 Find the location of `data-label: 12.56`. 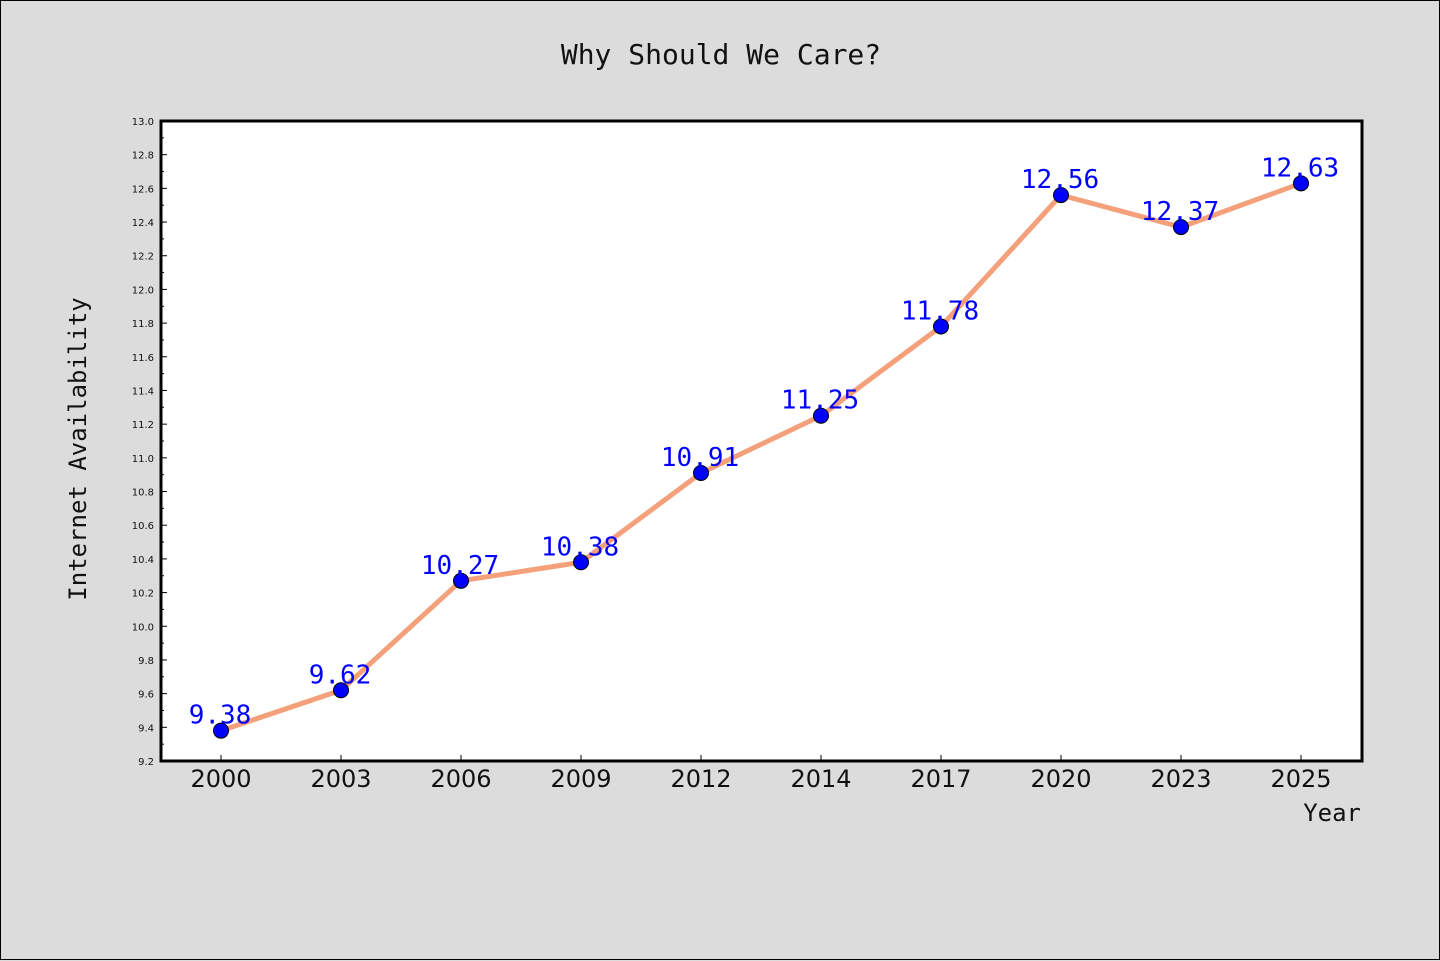

data-label: 12.56 is located at coordinates (1060, 180).